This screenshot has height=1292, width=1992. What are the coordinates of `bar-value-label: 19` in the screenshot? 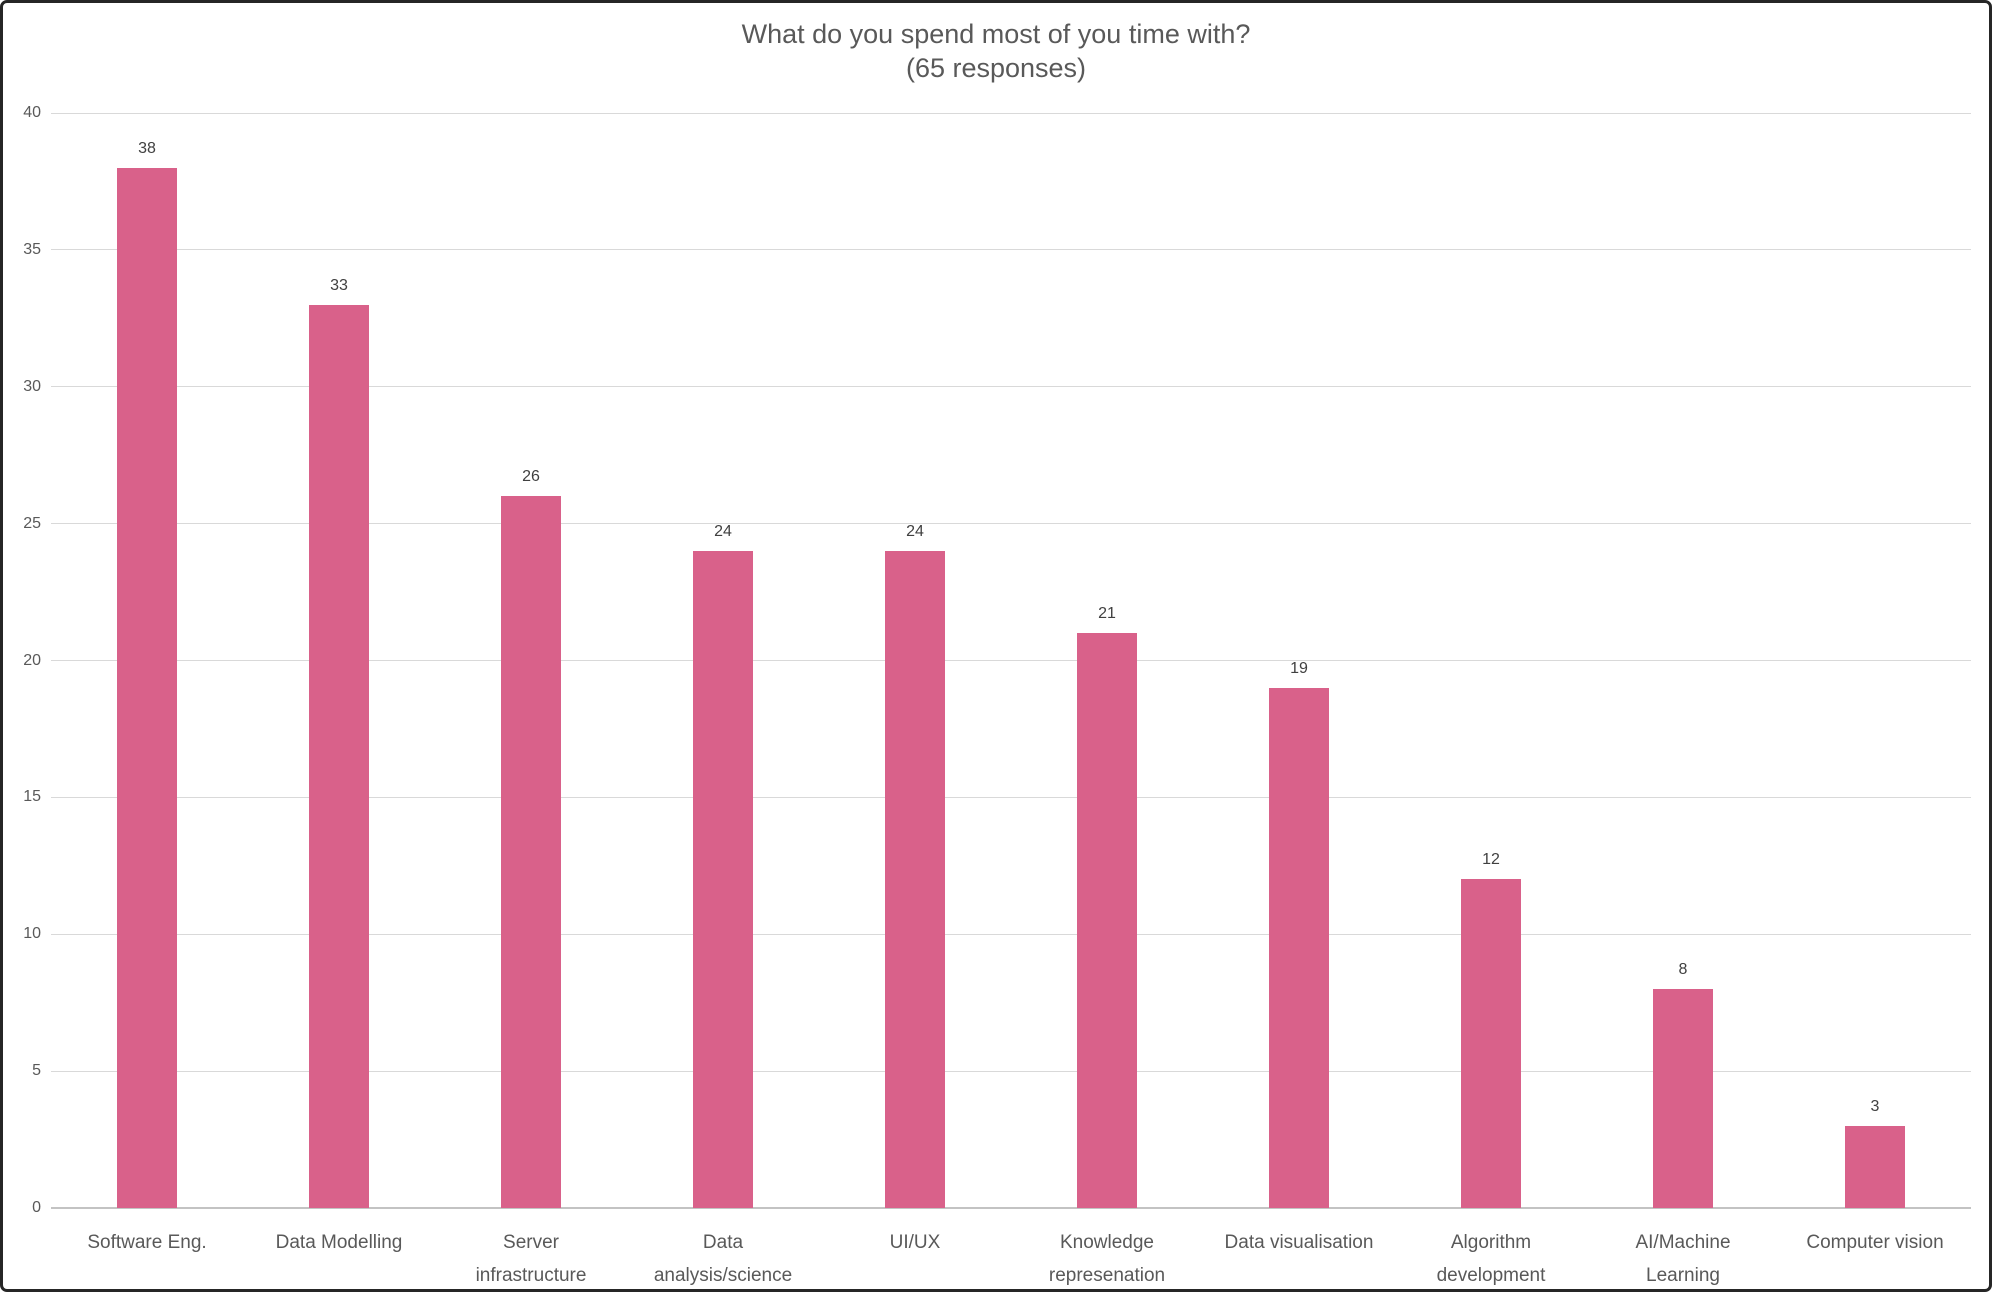 It's located at (1299, 668).